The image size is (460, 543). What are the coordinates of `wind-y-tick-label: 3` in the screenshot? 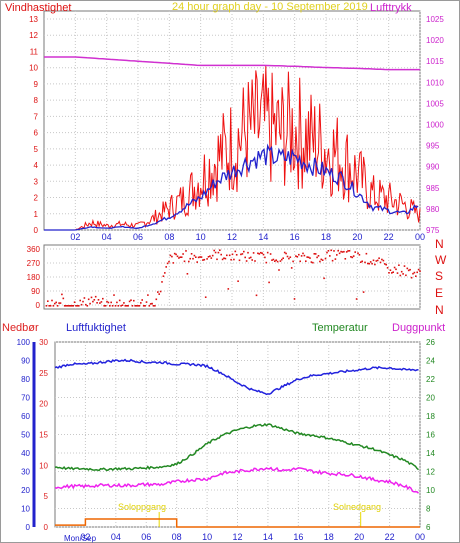 It's located at (36, 181).